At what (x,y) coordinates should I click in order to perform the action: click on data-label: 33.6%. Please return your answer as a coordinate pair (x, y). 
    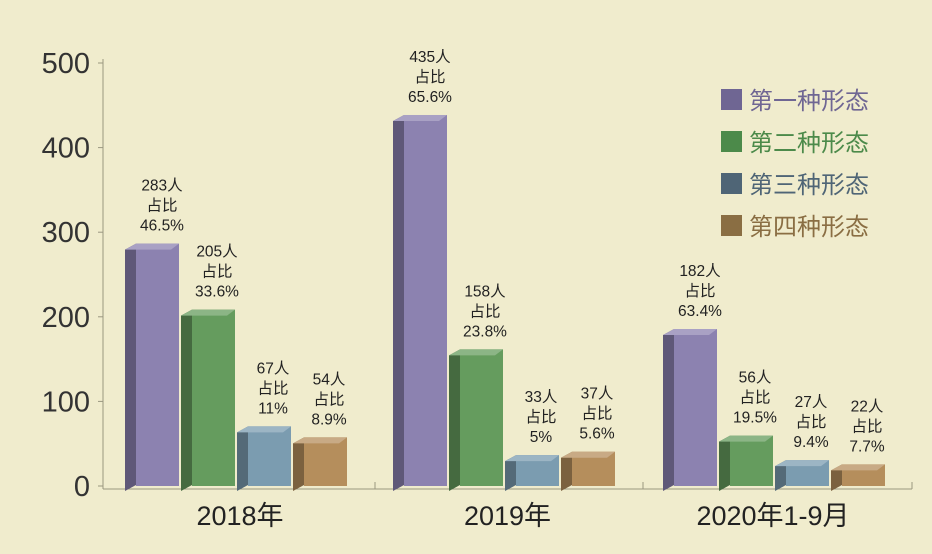
    Looking at the image, I should click on (217, 292).